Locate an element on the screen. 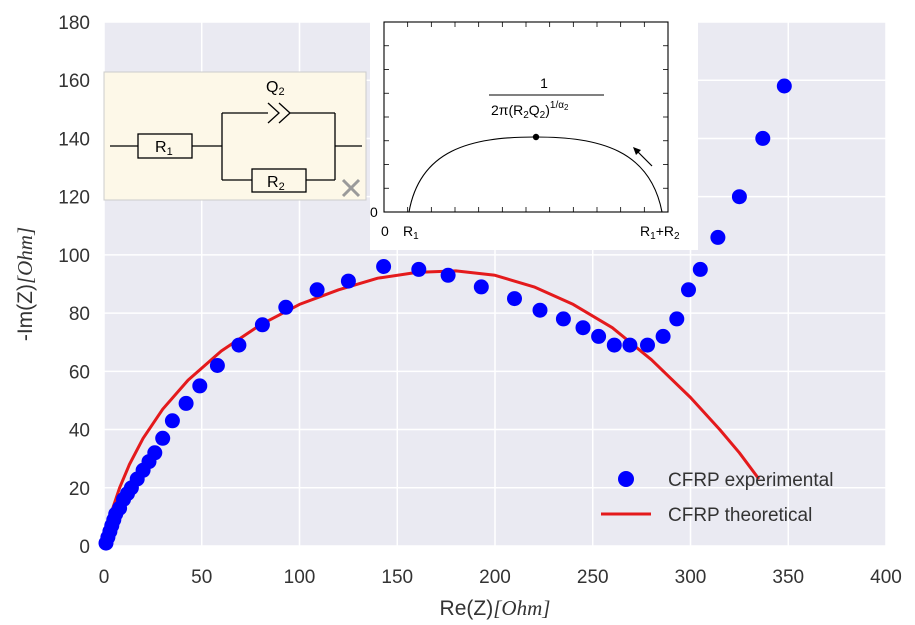 This screenshot has height=625, width=915. nyquist-inset: 1 2π(R2Q2)1/α2 0 0 R1 R1+R2 is located at coordinates (534, 134).